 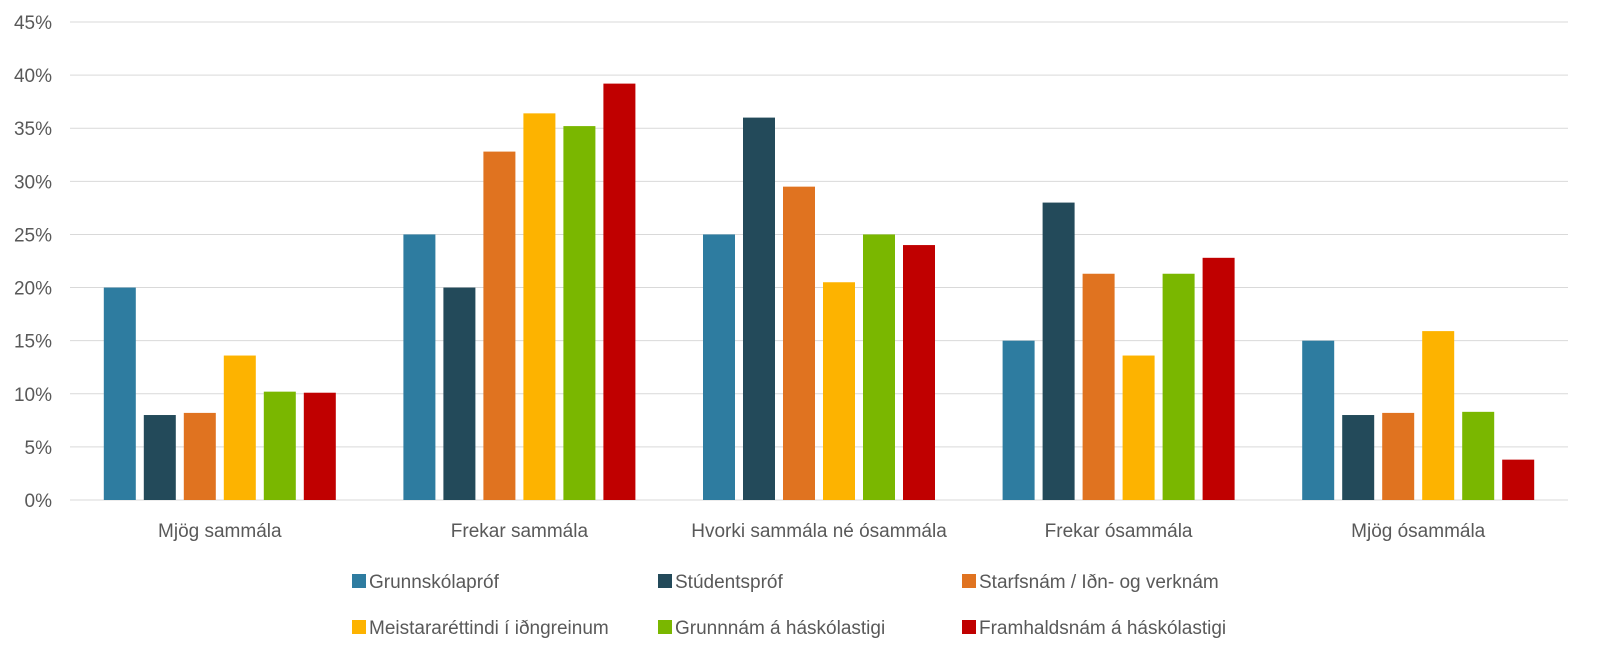 What do you see at coordinates (520, 531) in the screenshot?
I see `x-category-label: Frekar sammála` at bounding box center [520, 531].